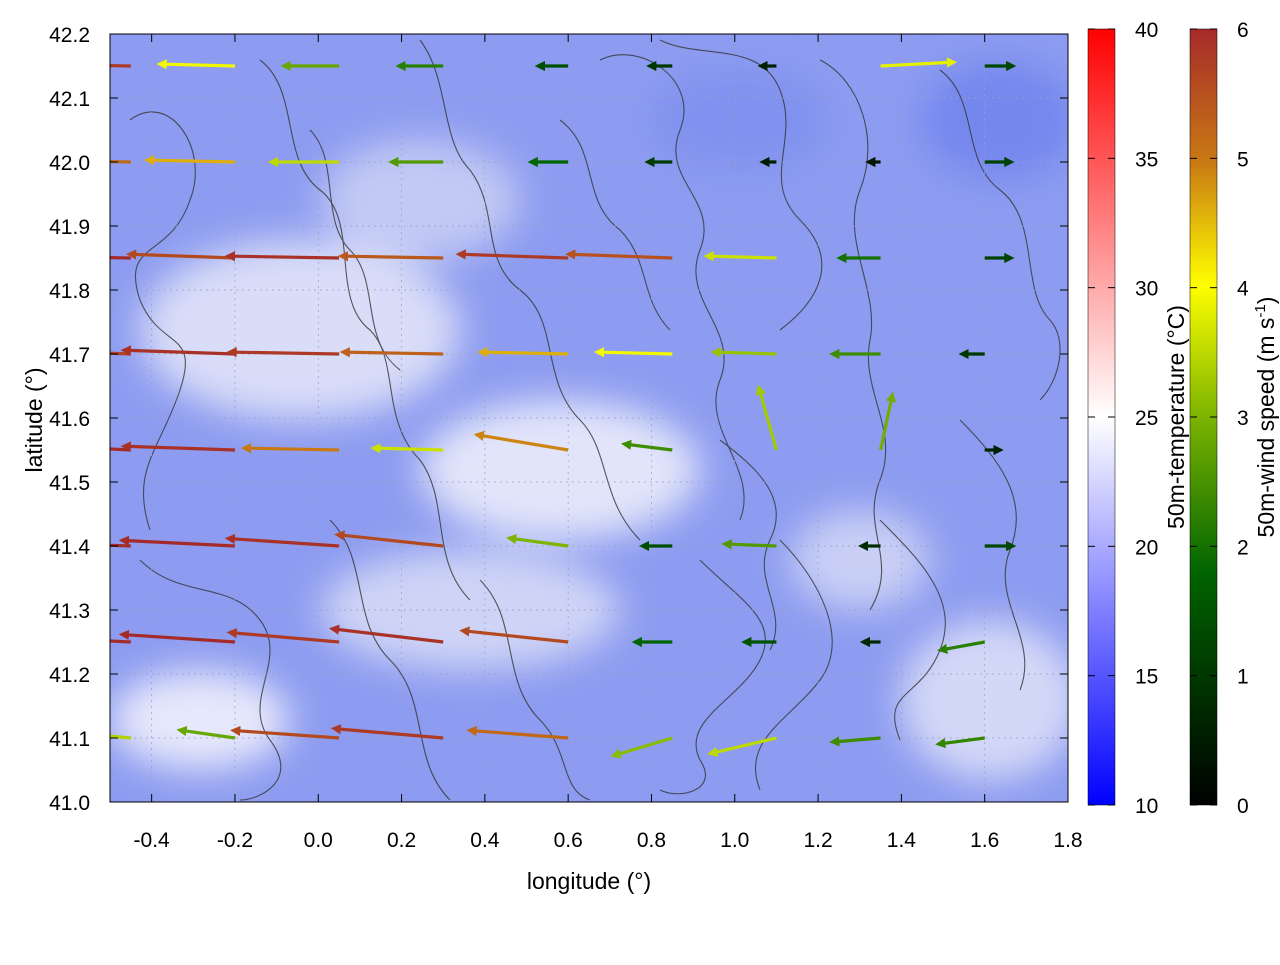 The height and width of the screenshot is (965, 1280). What do you see at coordinates (69, 547) in the screenshot?
I see `y-tick-label: 41.4` at bounding box center [69, 547].